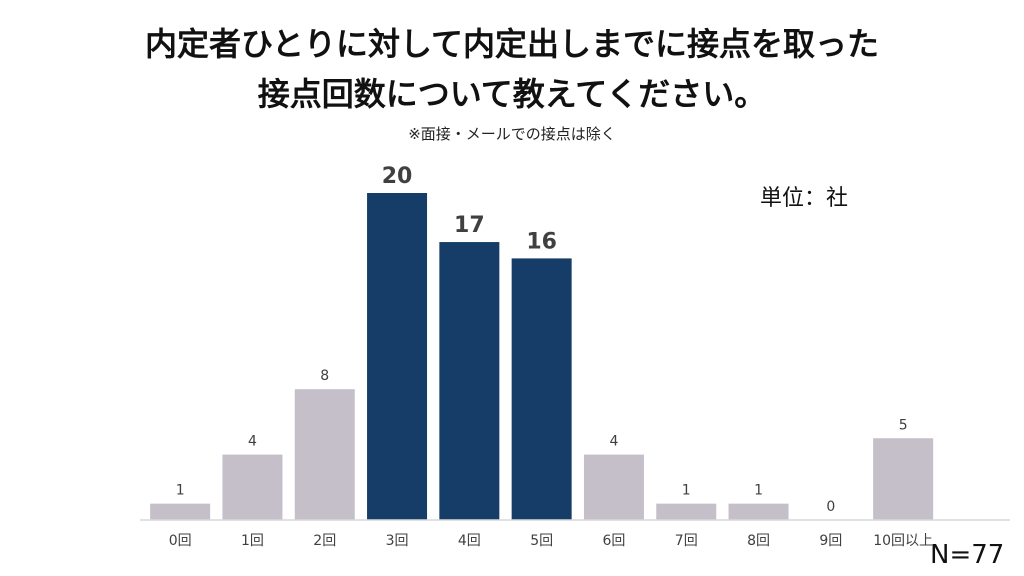  I want to click on tick-label-2: 2回, so click(324, 541).